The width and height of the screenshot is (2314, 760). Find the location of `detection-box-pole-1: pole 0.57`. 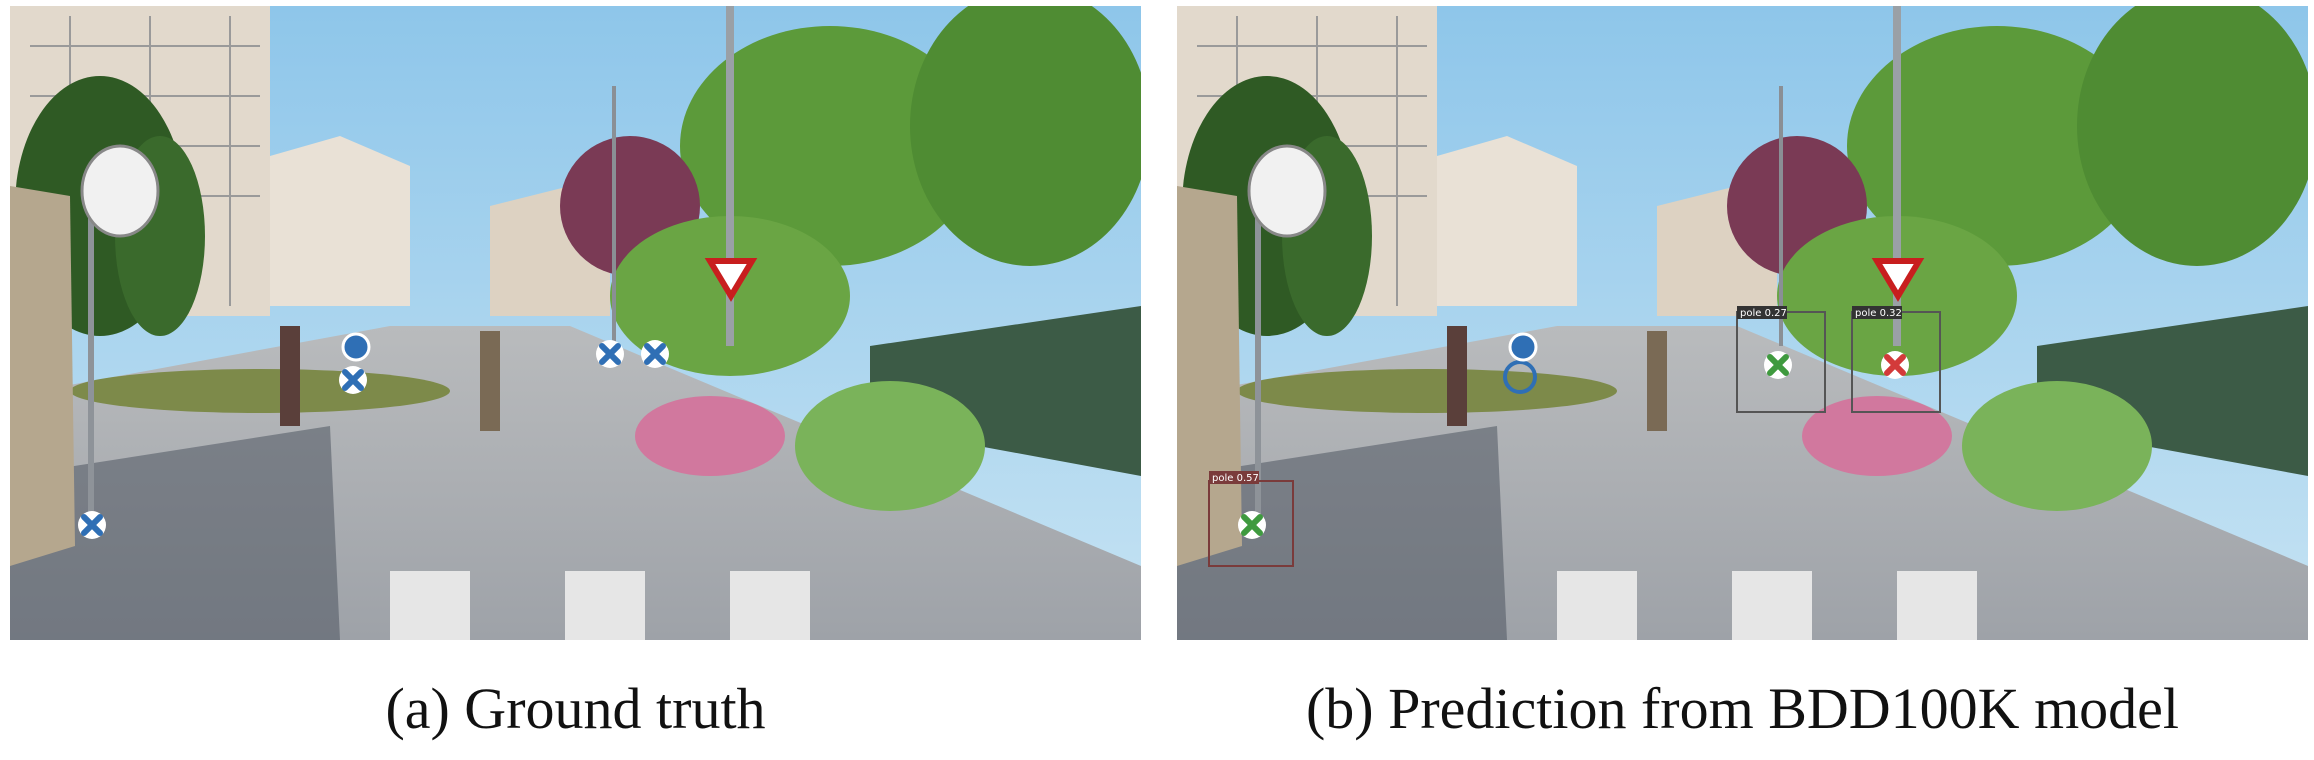

detection-box-pole-1: pole 0.57 is located at coordinates (1251, 519).